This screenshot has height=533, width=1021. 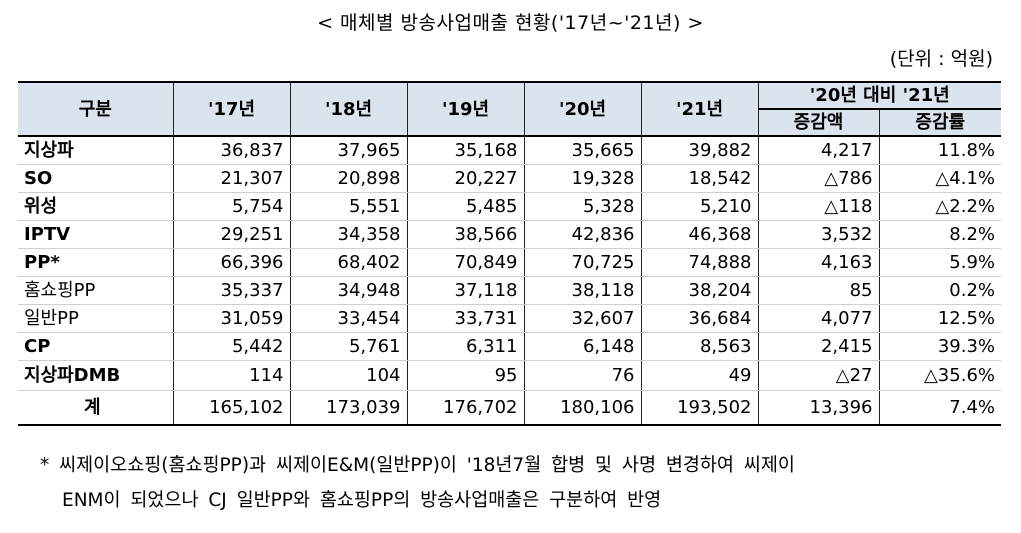 I want to click on change-amount-cell: 3,532, so click(x=818, y=234).